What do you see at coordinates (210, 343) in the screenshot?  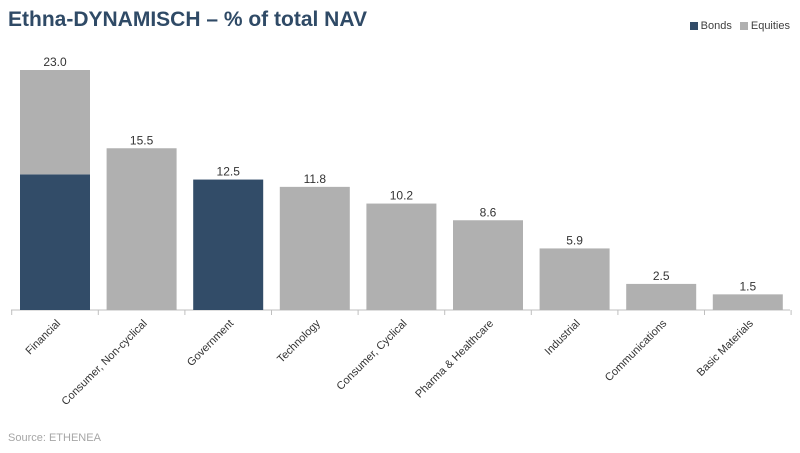 I see `x-tick-label-government: Government` at bounding box center [210, 343].